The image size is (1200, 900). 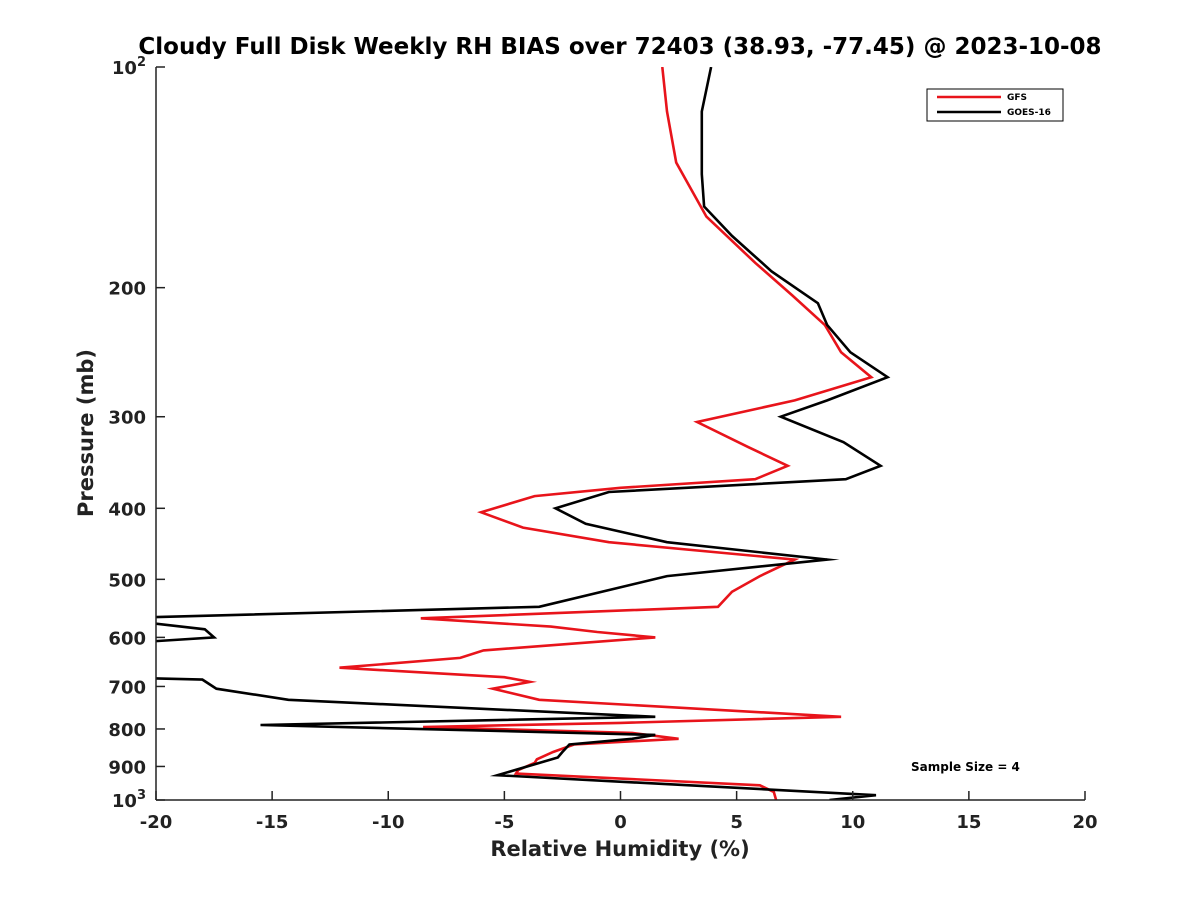 I want to click on x-ticks: -20 -15 -10 -5 0 5 10 15 20, so click(x=619, y=812).